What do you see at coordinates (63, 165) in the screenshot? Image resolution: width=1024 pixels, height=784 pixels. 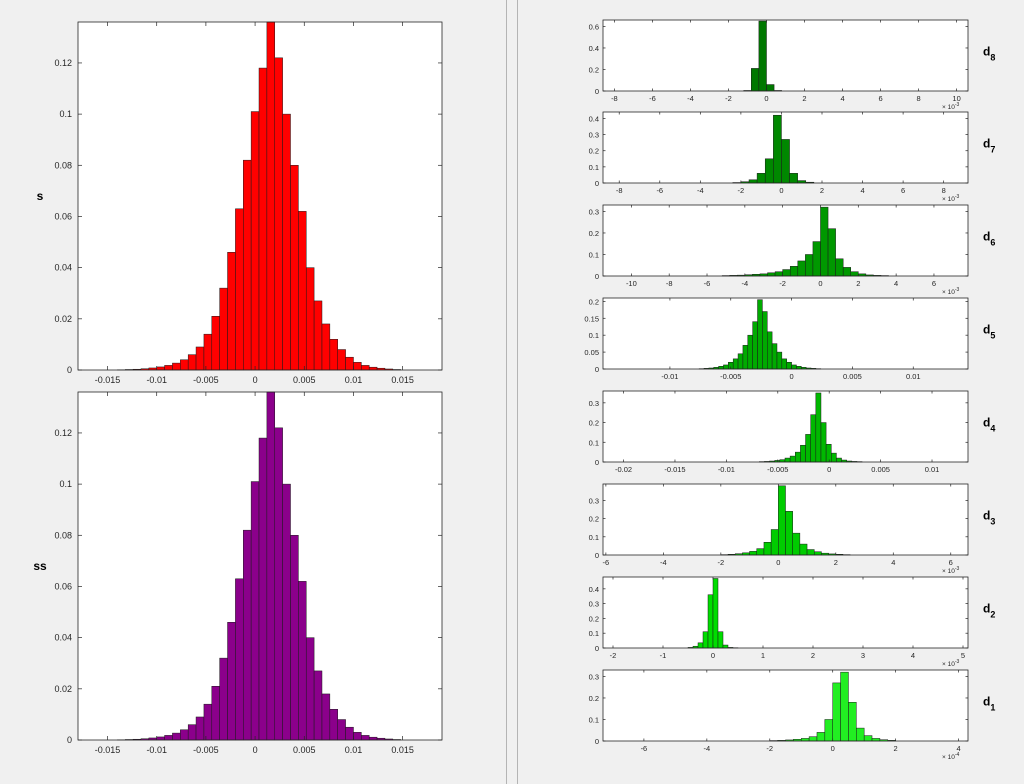 I see `y-tick-label: 0.08` at bounding box center [63, 165].